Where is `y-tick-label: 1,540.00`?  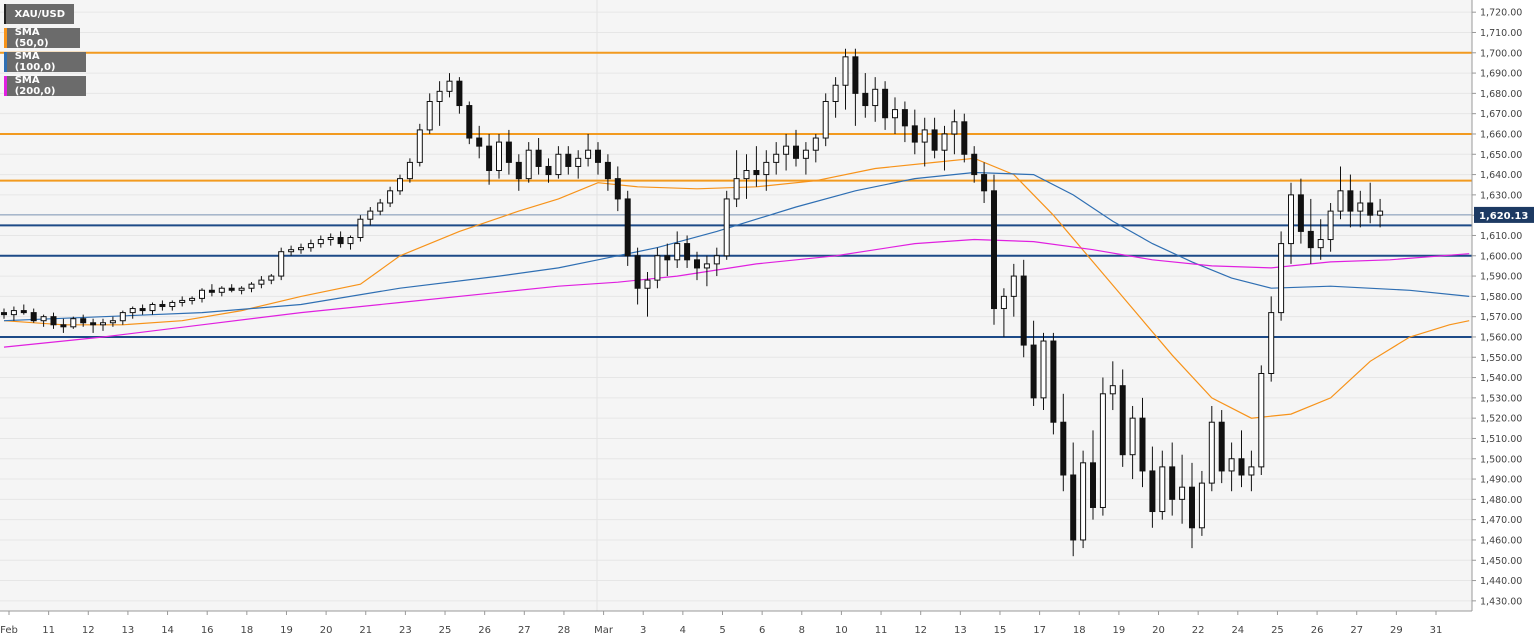 y-tick-label: 1,540.00 is located at coordinates (1501, 378).